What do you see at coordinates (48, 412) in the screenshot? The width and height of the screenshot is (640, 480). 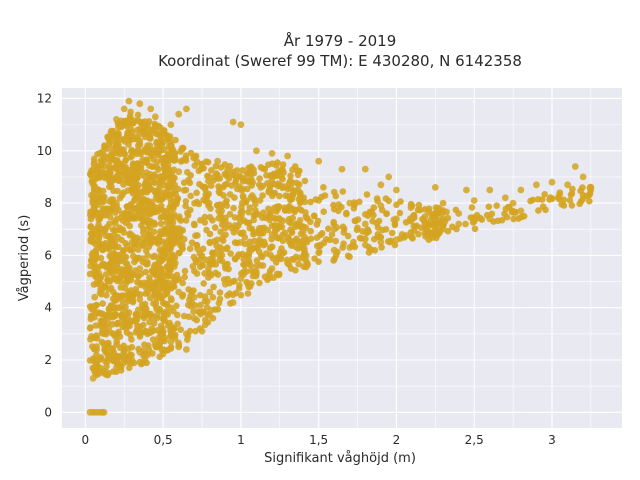 I see `y-tick-label: 0` at bounding box center [48, 412].